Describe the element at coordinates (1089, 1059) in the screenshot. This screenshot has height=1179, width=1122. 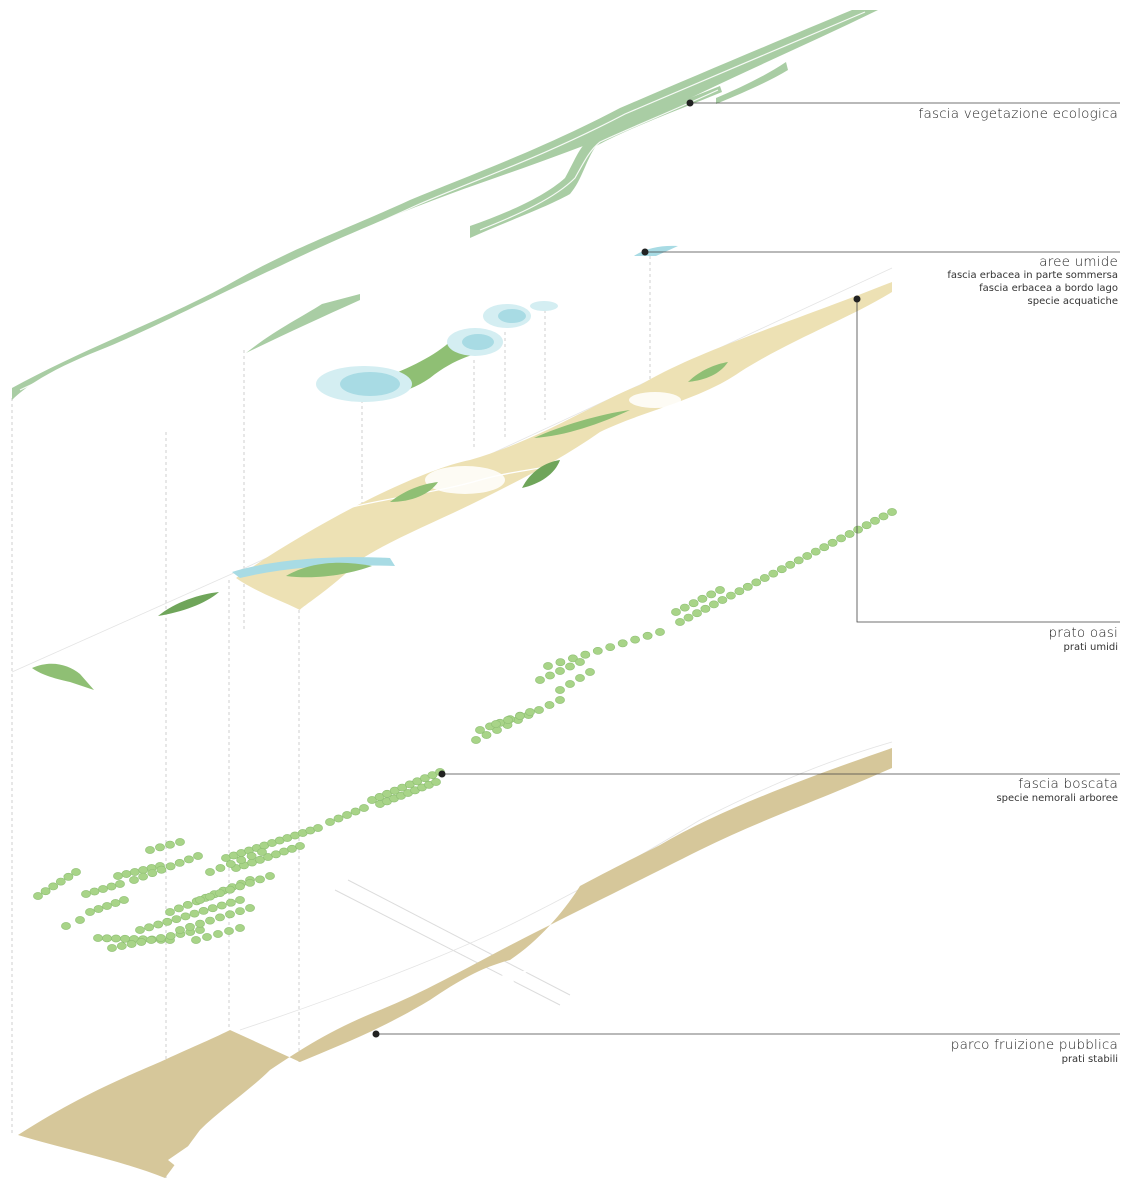
I see `park-subtitle: prati stabili` at that location.